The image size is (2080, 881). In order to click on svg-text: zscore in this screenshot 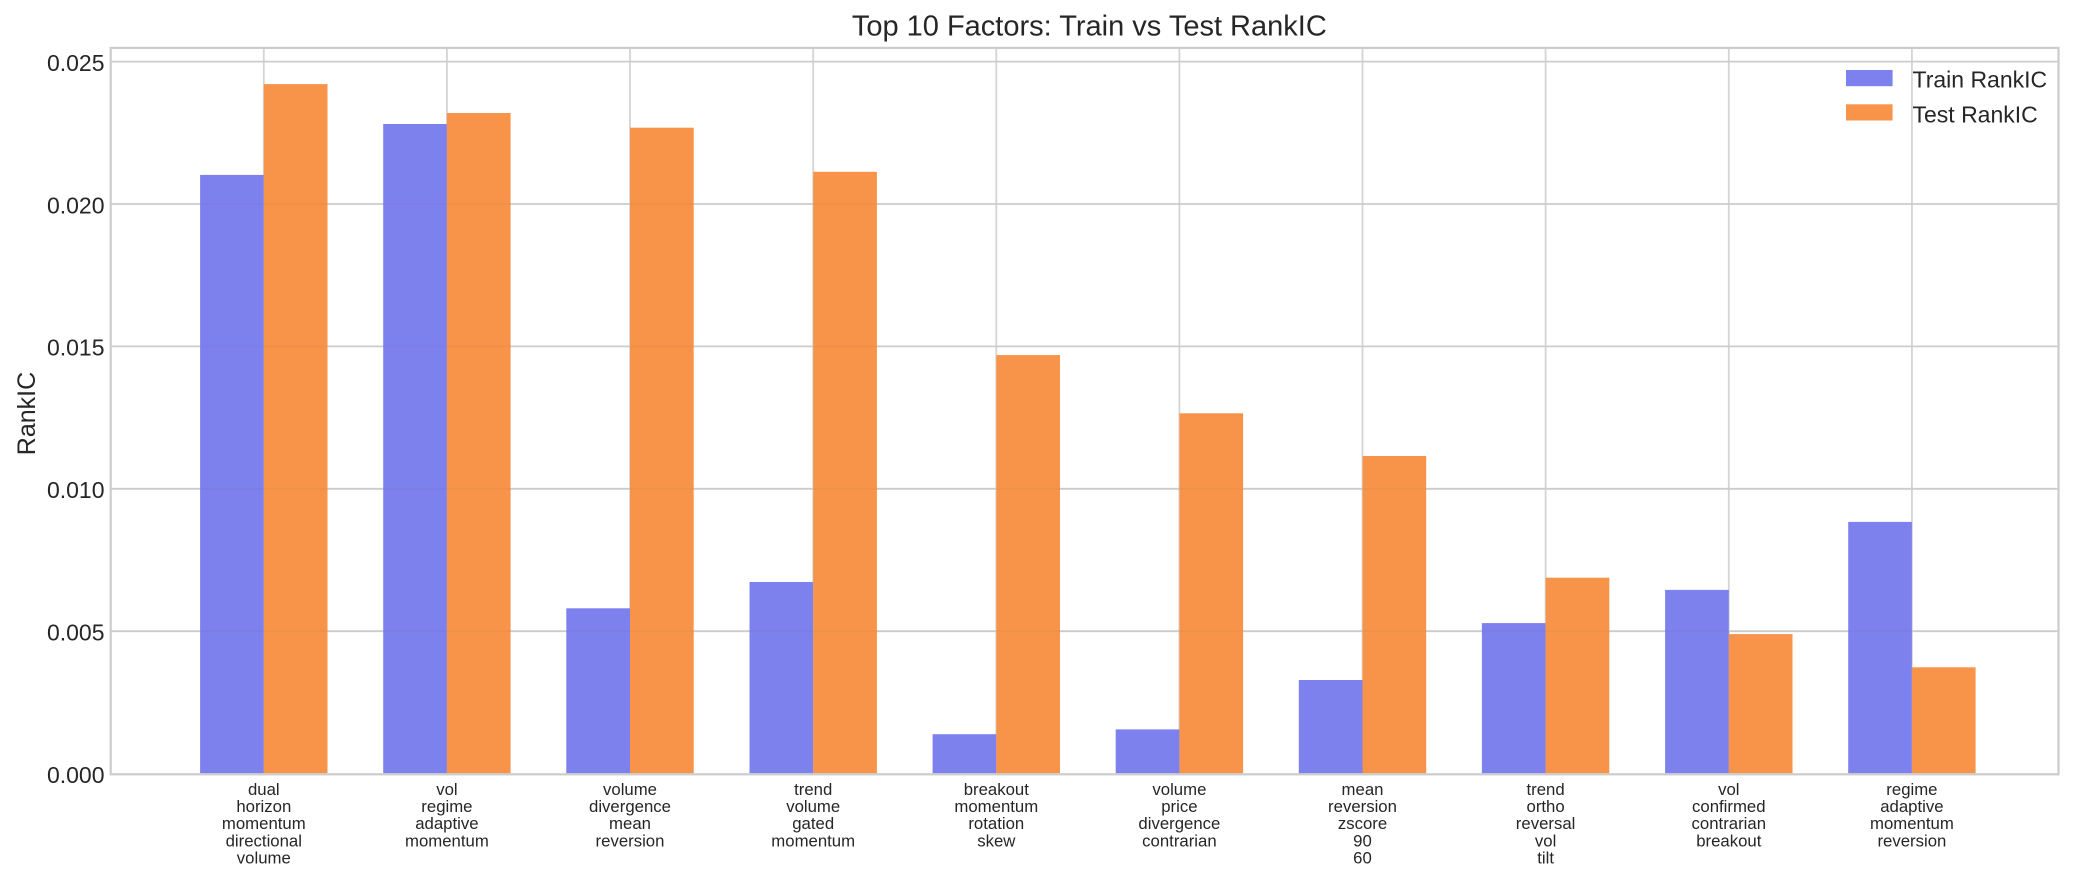, I will do `click(1362, 823)`.